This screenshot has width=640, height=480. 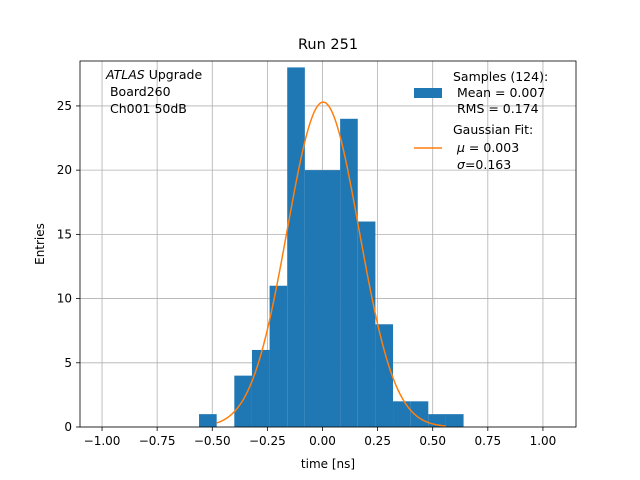 I want to click on y-tick-label: 15, so click(x=64, y=234).